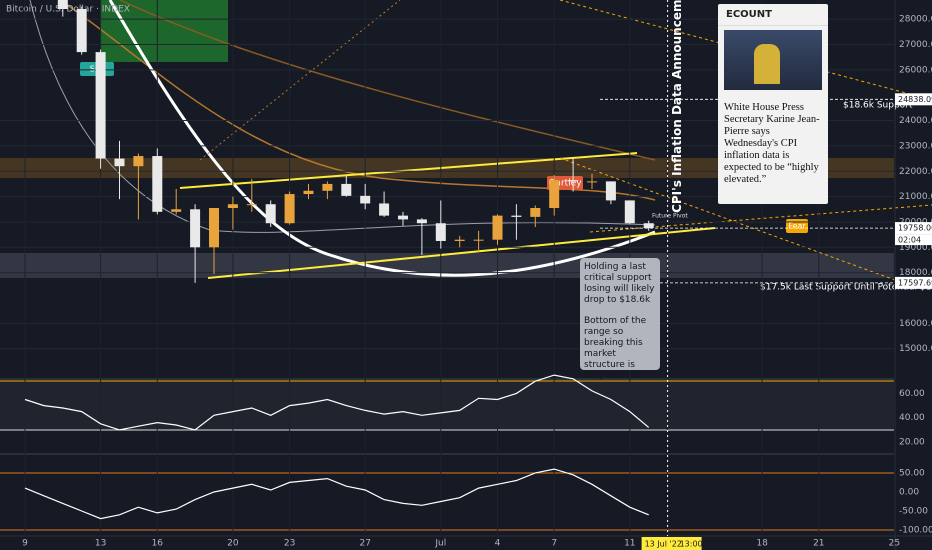 This screenshot has width=932, height=550. Describe the element at coordinates (663, 544) in the screenshot. I see `cursor-label: 13 Jul '22` at that location.